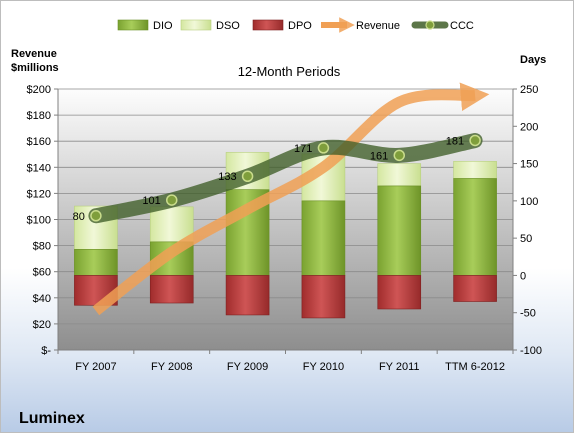 The image size is (574, 434). Describe the element at coordinates (39, 194) in the screenshot. I see `left-tick-label: $120` at that location.